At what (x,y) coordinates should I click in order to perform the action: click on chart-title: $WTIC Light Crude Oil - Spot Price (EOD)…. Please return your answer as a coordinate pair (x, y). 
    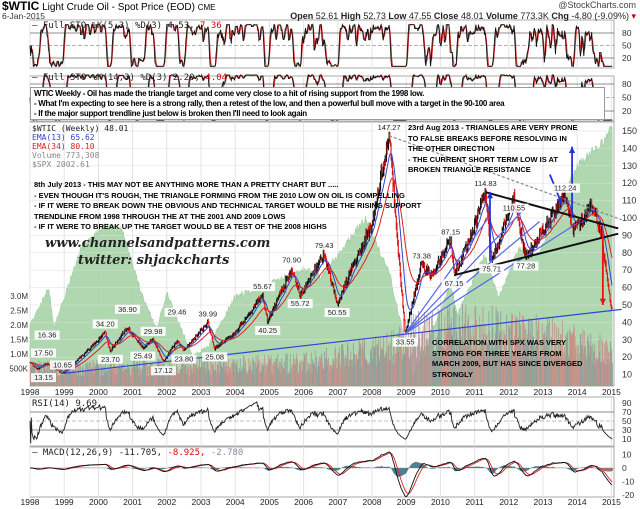
    Looking at the image, I should click on (109, 6).